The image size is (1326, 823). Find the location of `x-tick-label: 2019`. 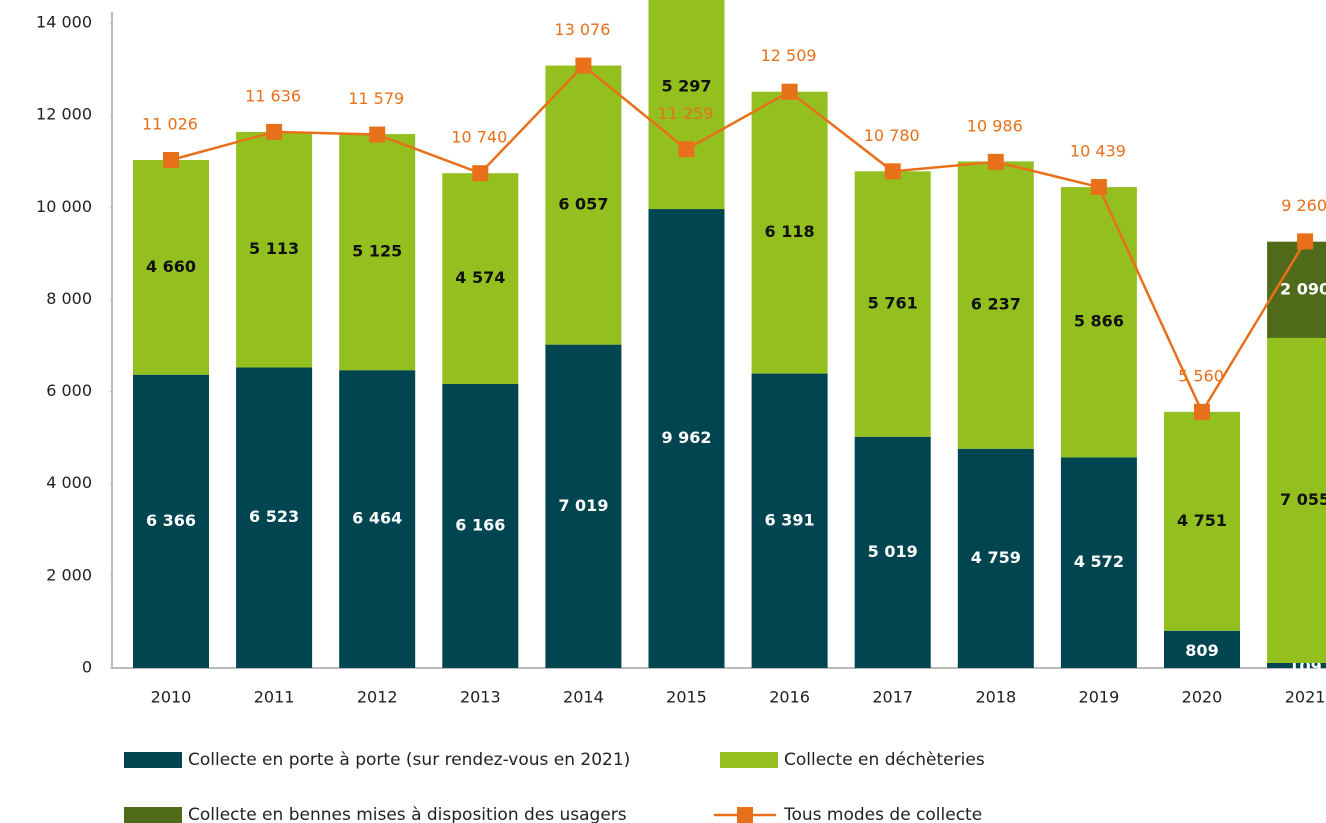

x-tick-label: 2019 is located at coordinates (1099, 697).